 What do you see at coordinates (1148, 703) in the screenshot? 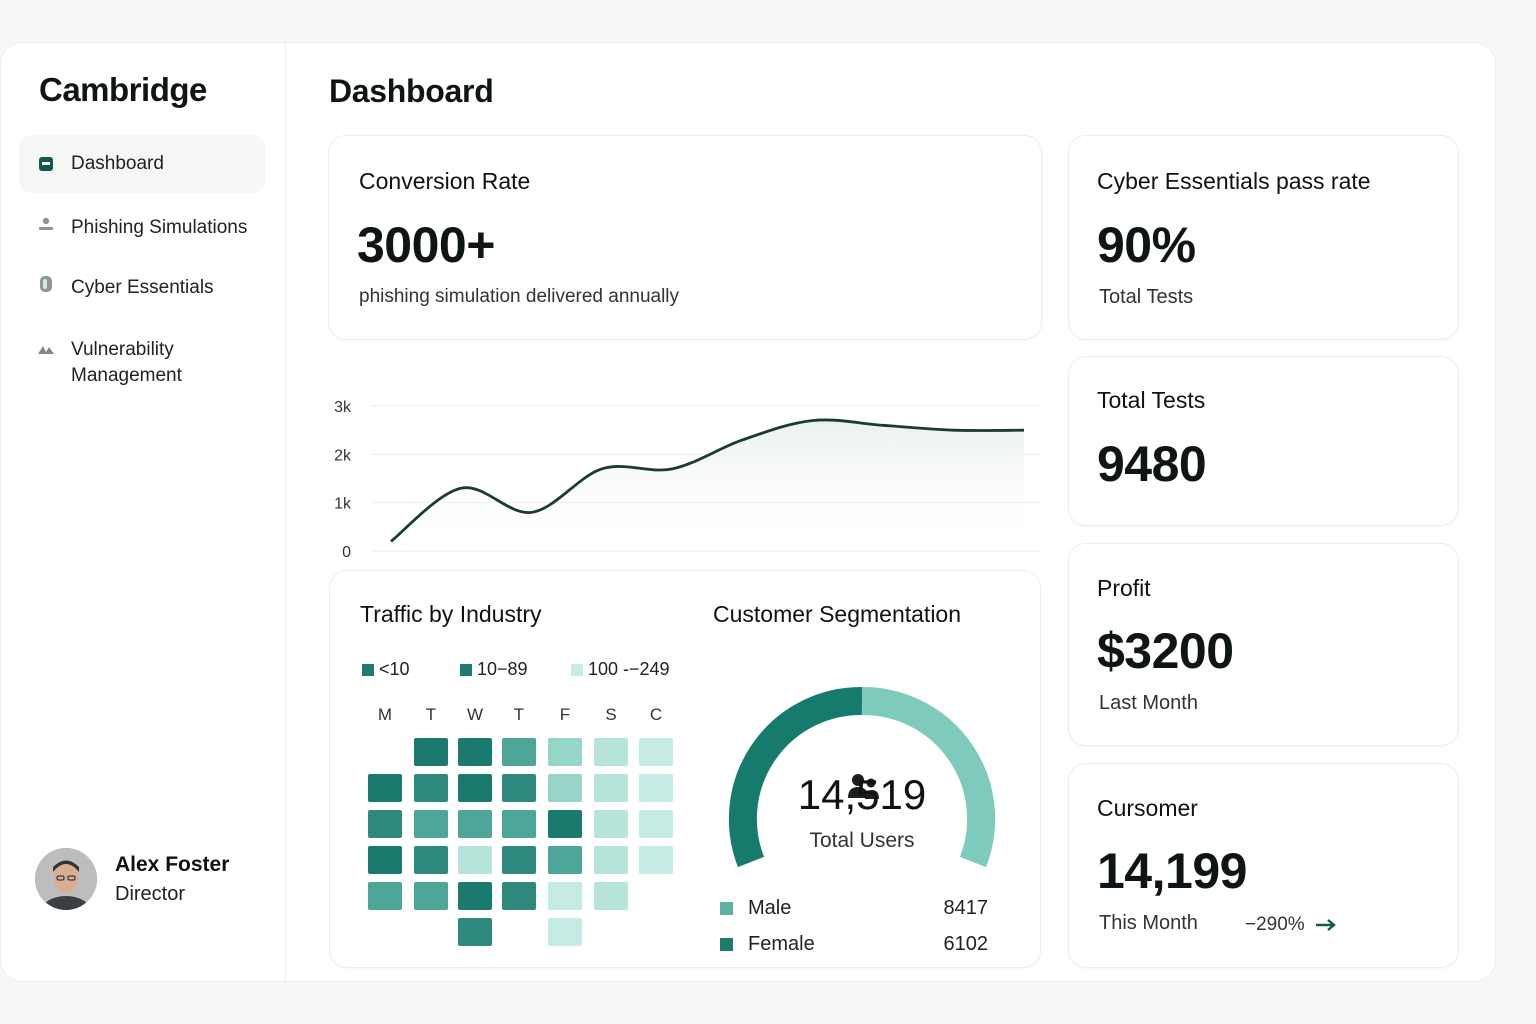
I see `profit-caption: Last Month` at bounding box center [1148, 703].